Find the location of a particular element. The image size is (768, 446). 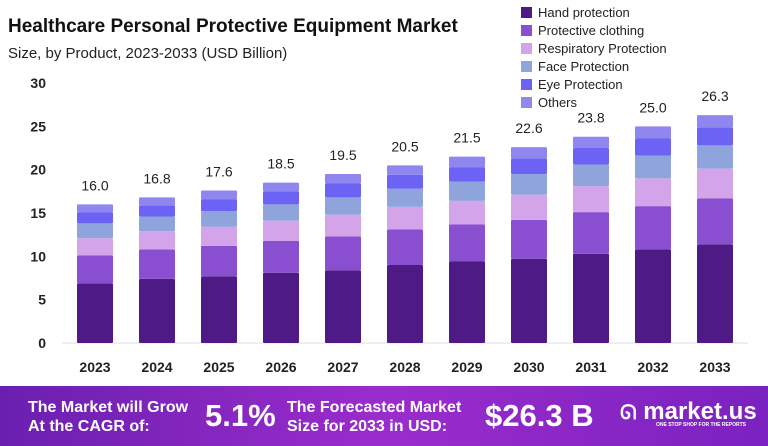

legend-label: Face Protection is located at coordinates (584, 66).